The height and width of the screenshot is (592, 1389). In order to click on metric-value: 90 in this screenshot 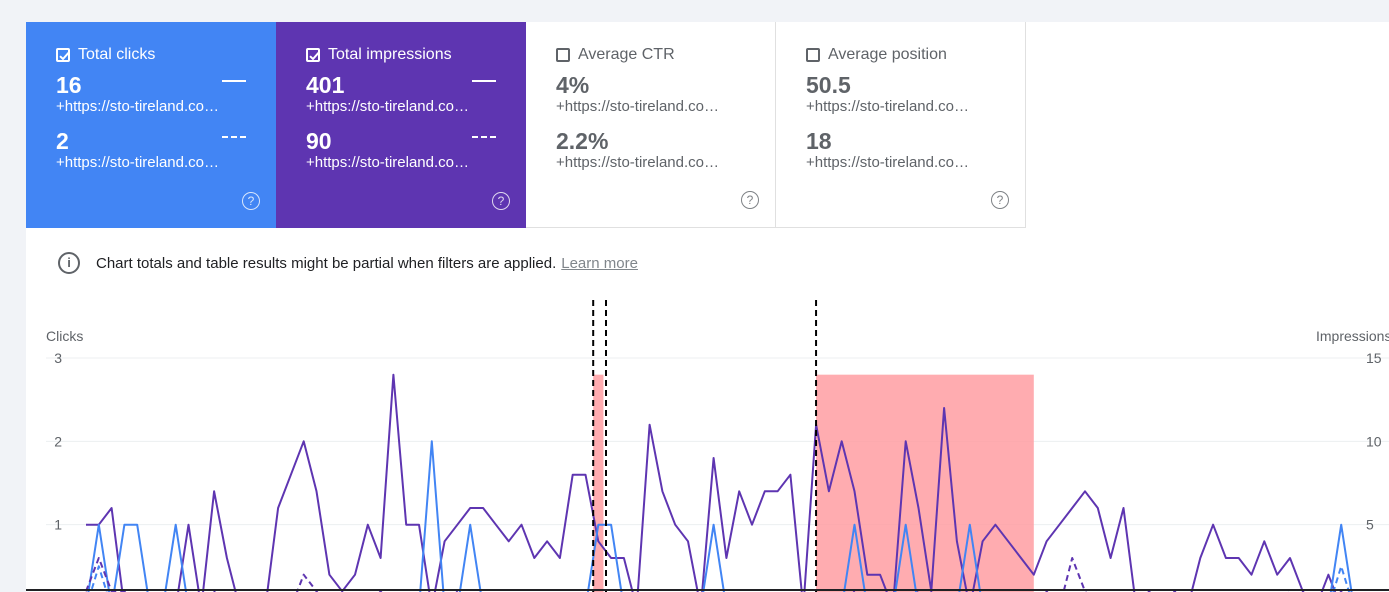, I will do `click(319, 141)`.